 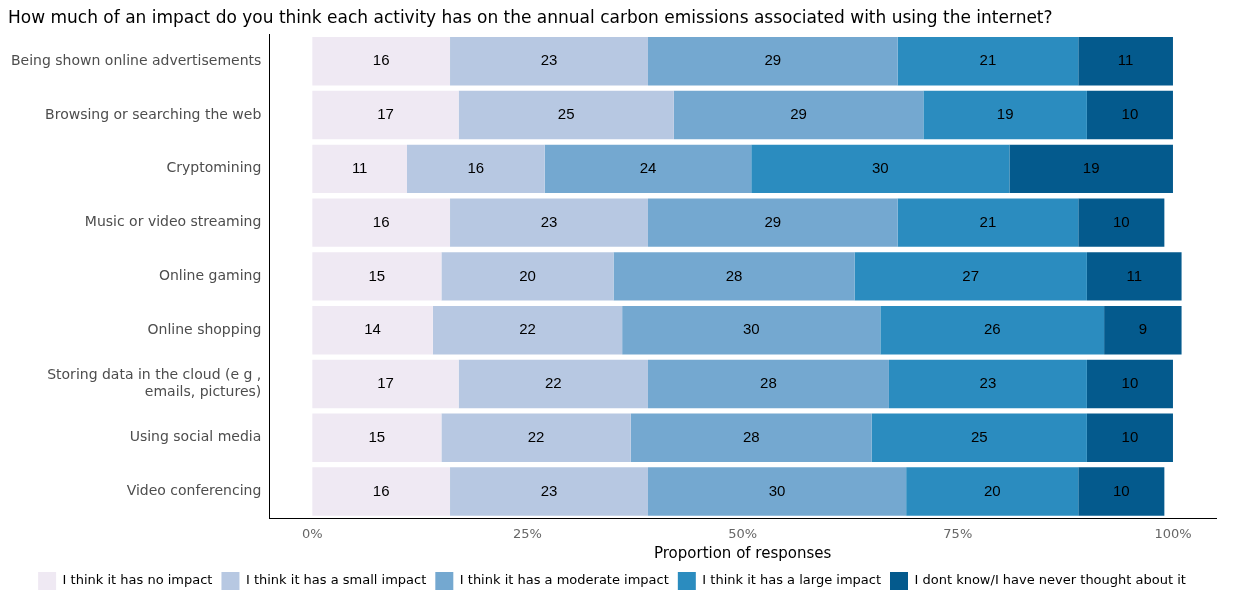 I want to click on data-label: 14, so click(x=372, y=329).